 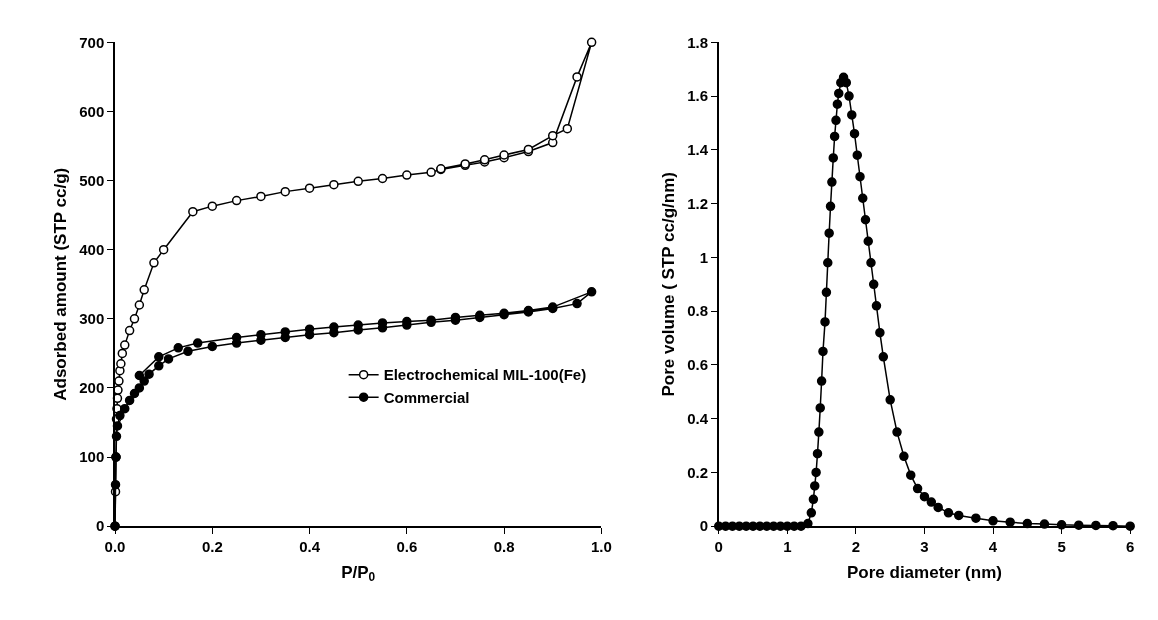 What do you see at coordinates (787, 546) in the screenshot?
I see `x-tick-label: 1` at bounding box center [787, 546].